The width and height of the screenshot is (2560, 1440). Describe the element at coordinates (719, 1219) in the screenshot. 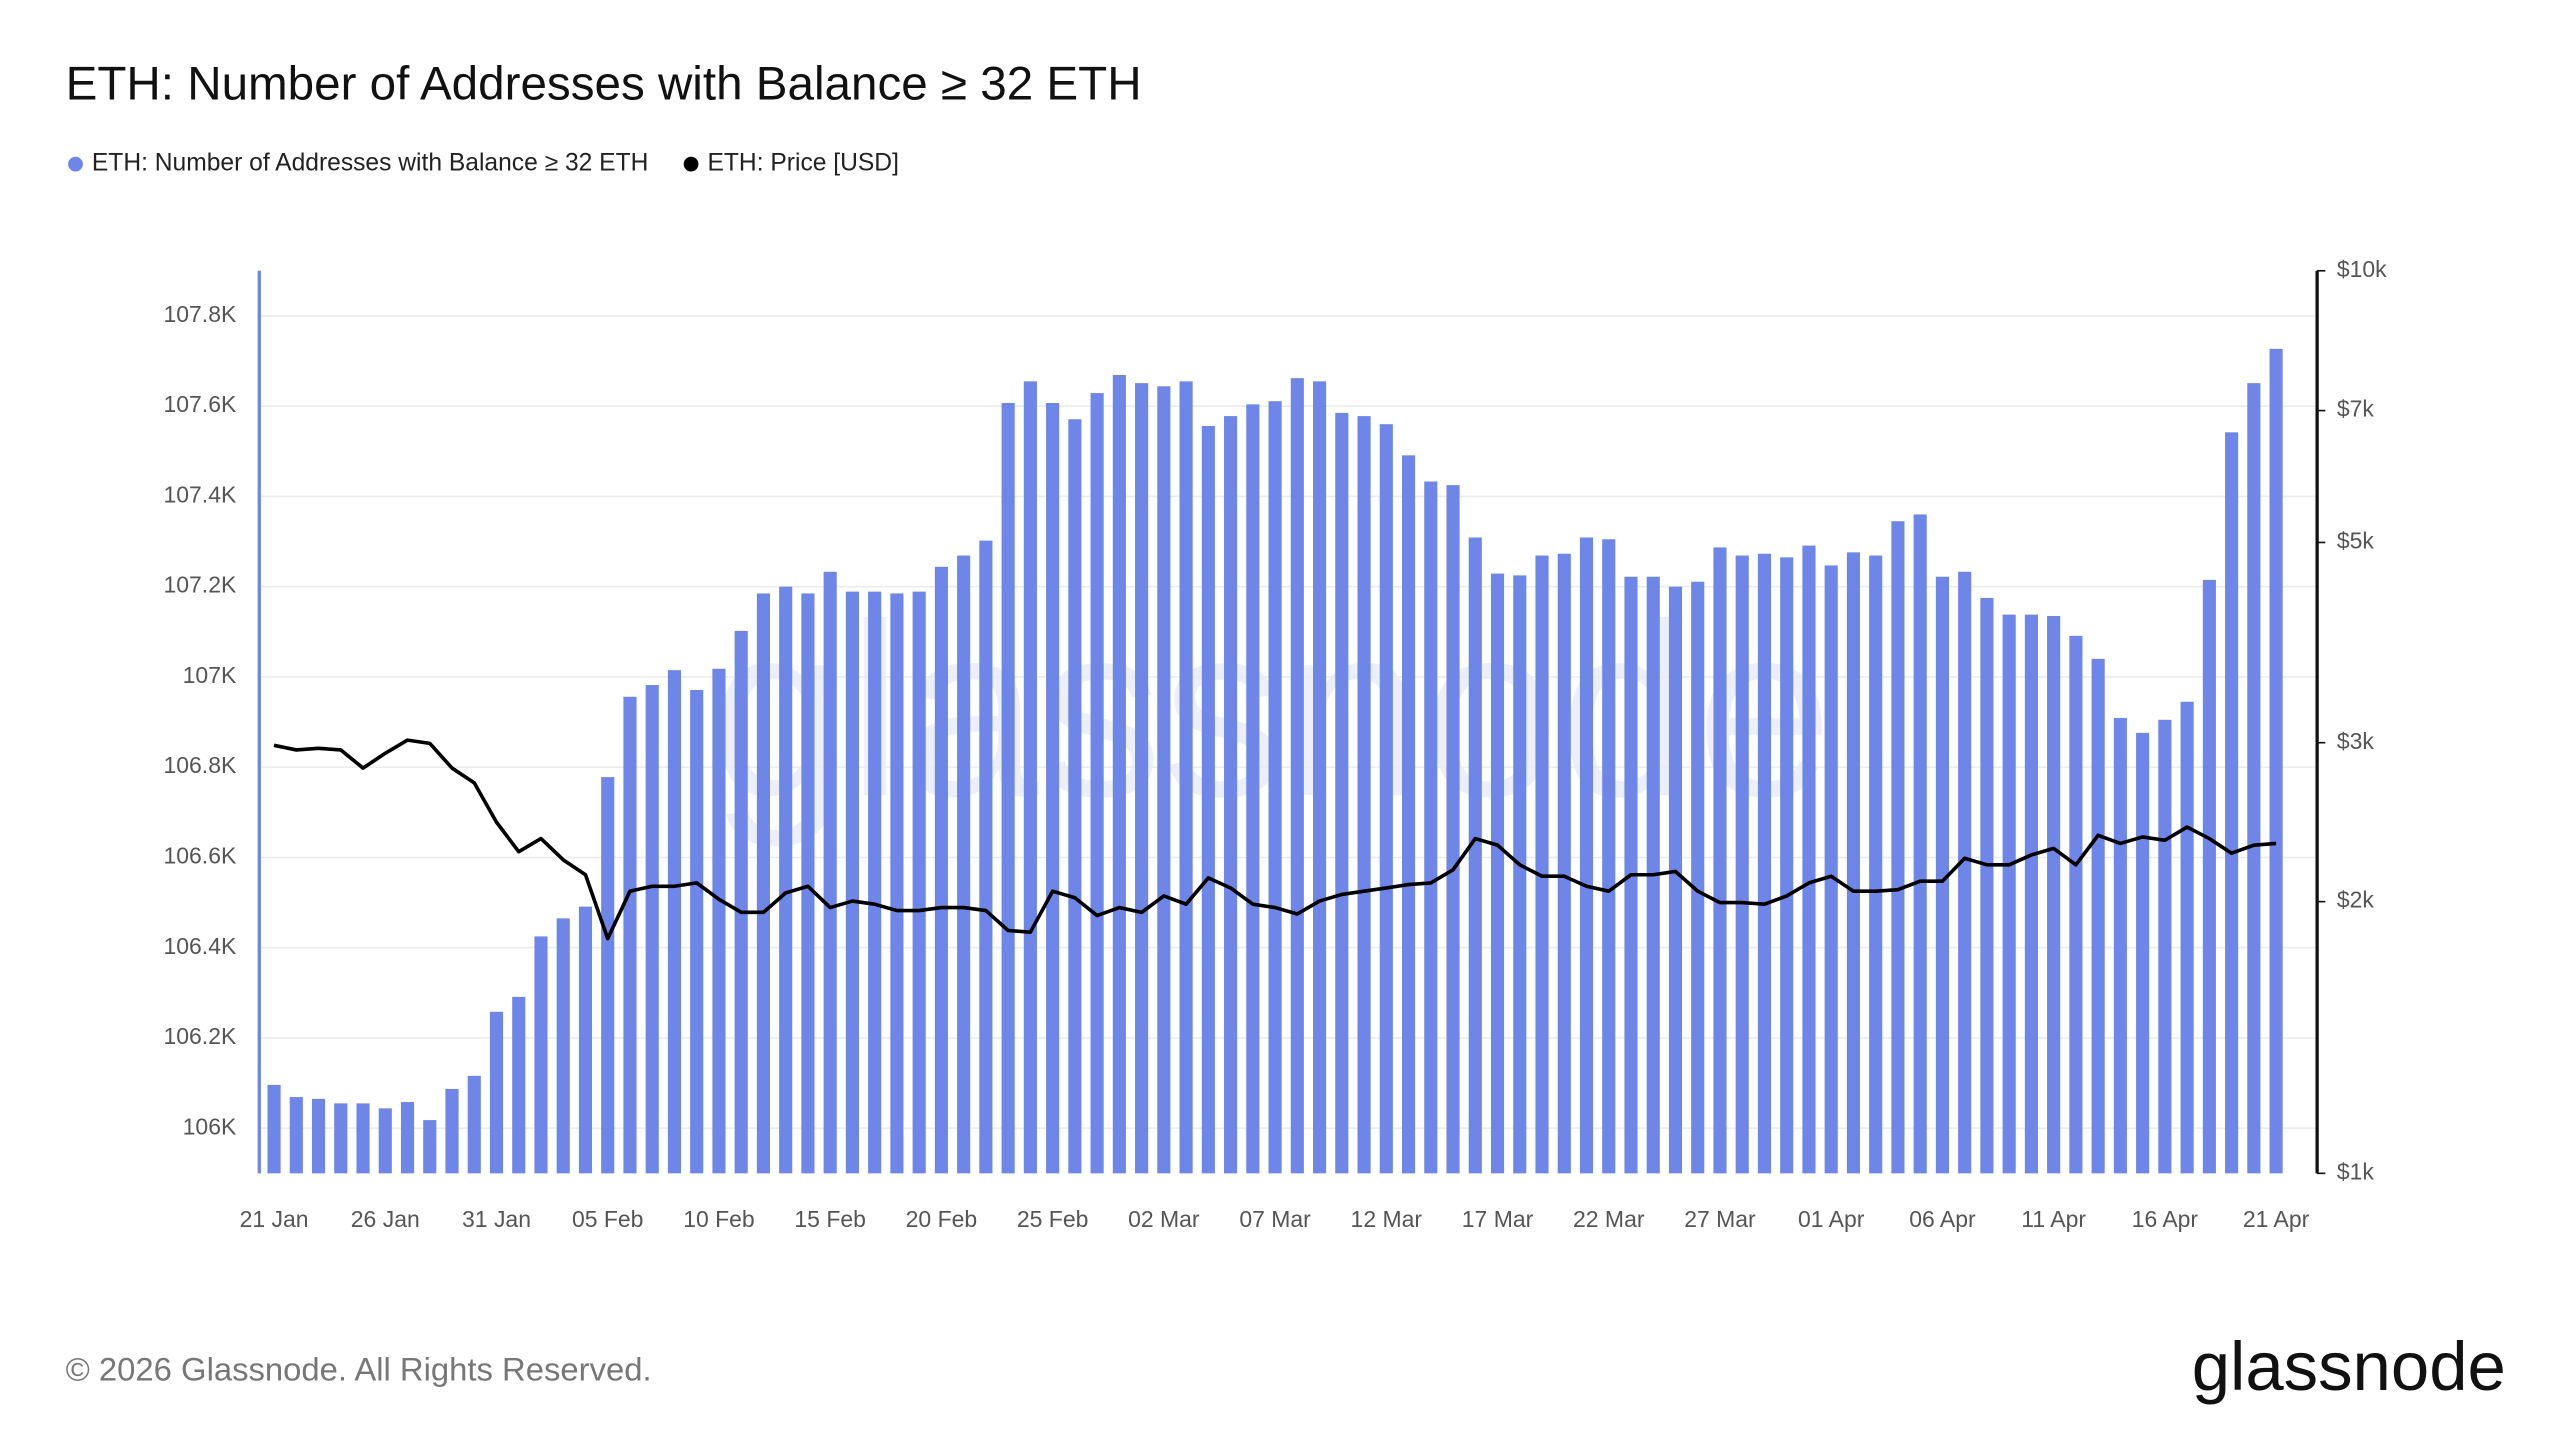

I see `x-tick-label: 10 Feb` at that location.